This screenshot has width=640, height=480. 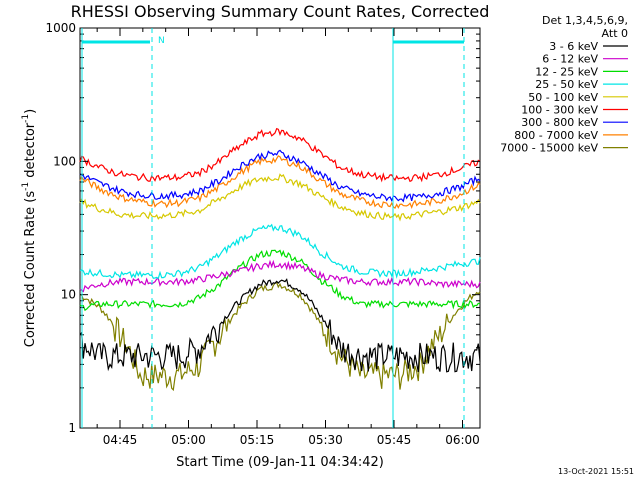 What do you see at coordinates (30, 269) in the screenshot?
I see `y-label-main: Corrected Count Rate (s` at bounding box center [30, 269].